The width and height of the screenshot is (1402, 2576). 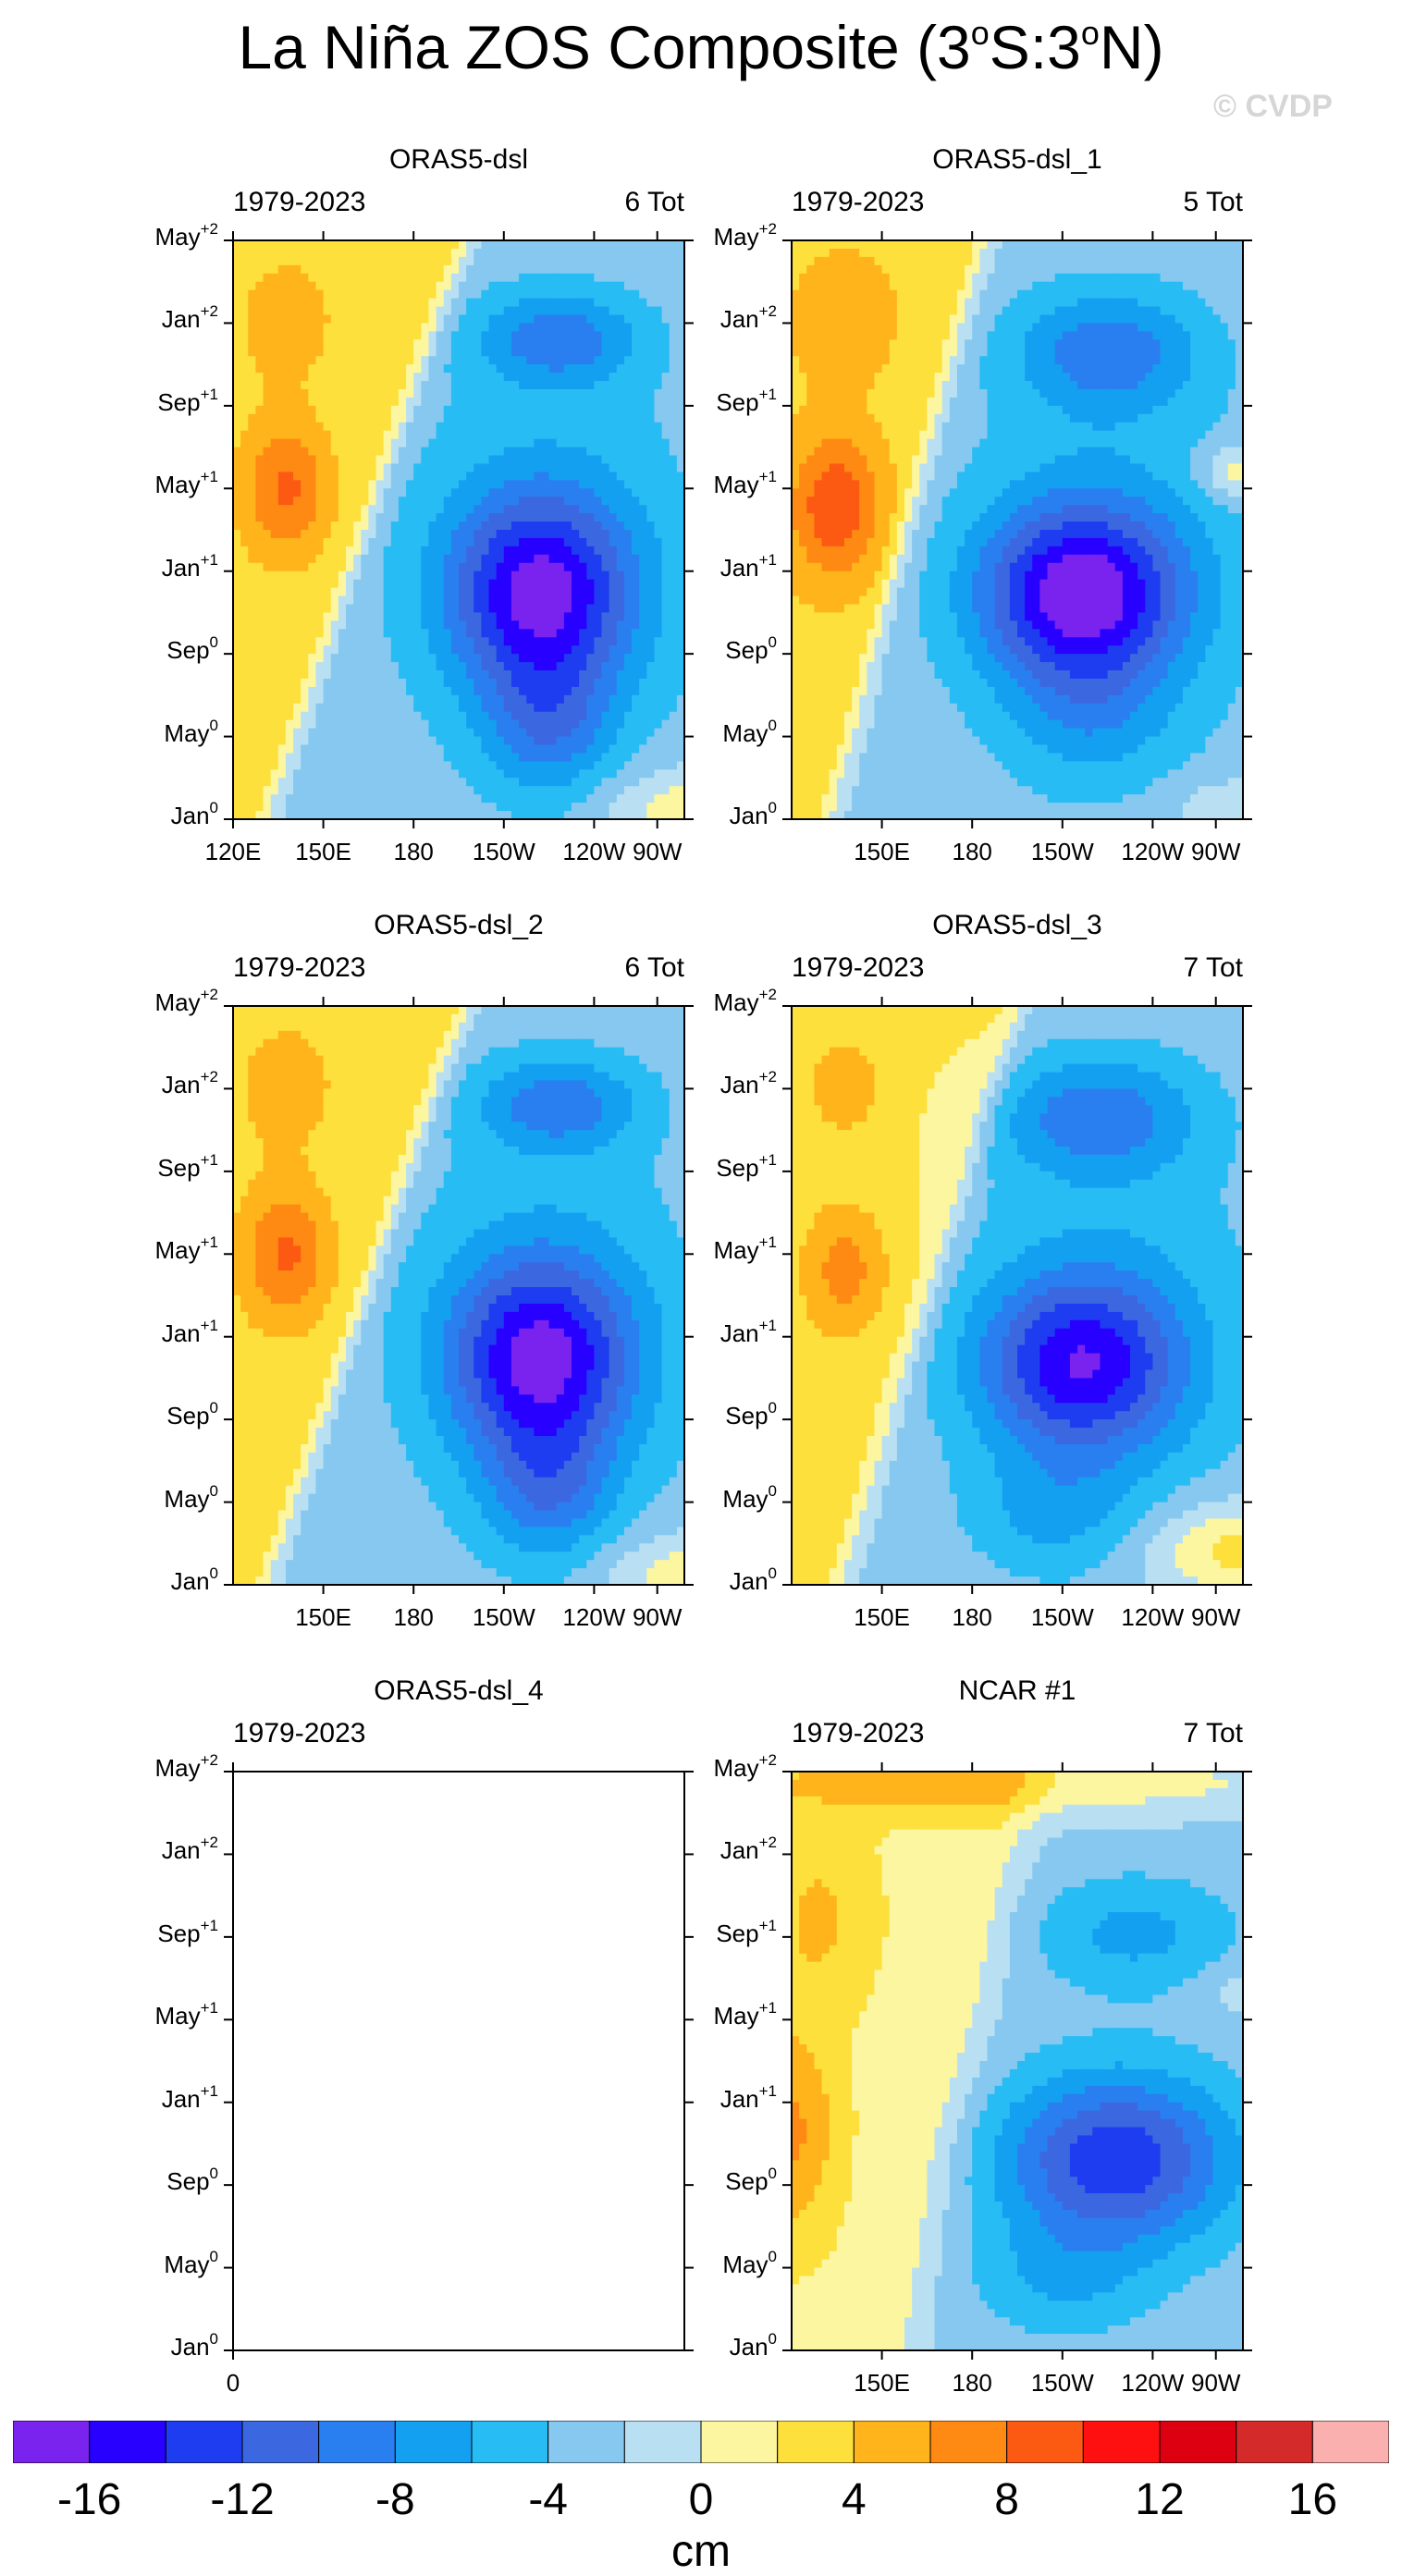 What do you see at coordinates (1214, 203) in the screenshot?
I see `panel-count: 5 Tot` at bounding box center [1214, 203].